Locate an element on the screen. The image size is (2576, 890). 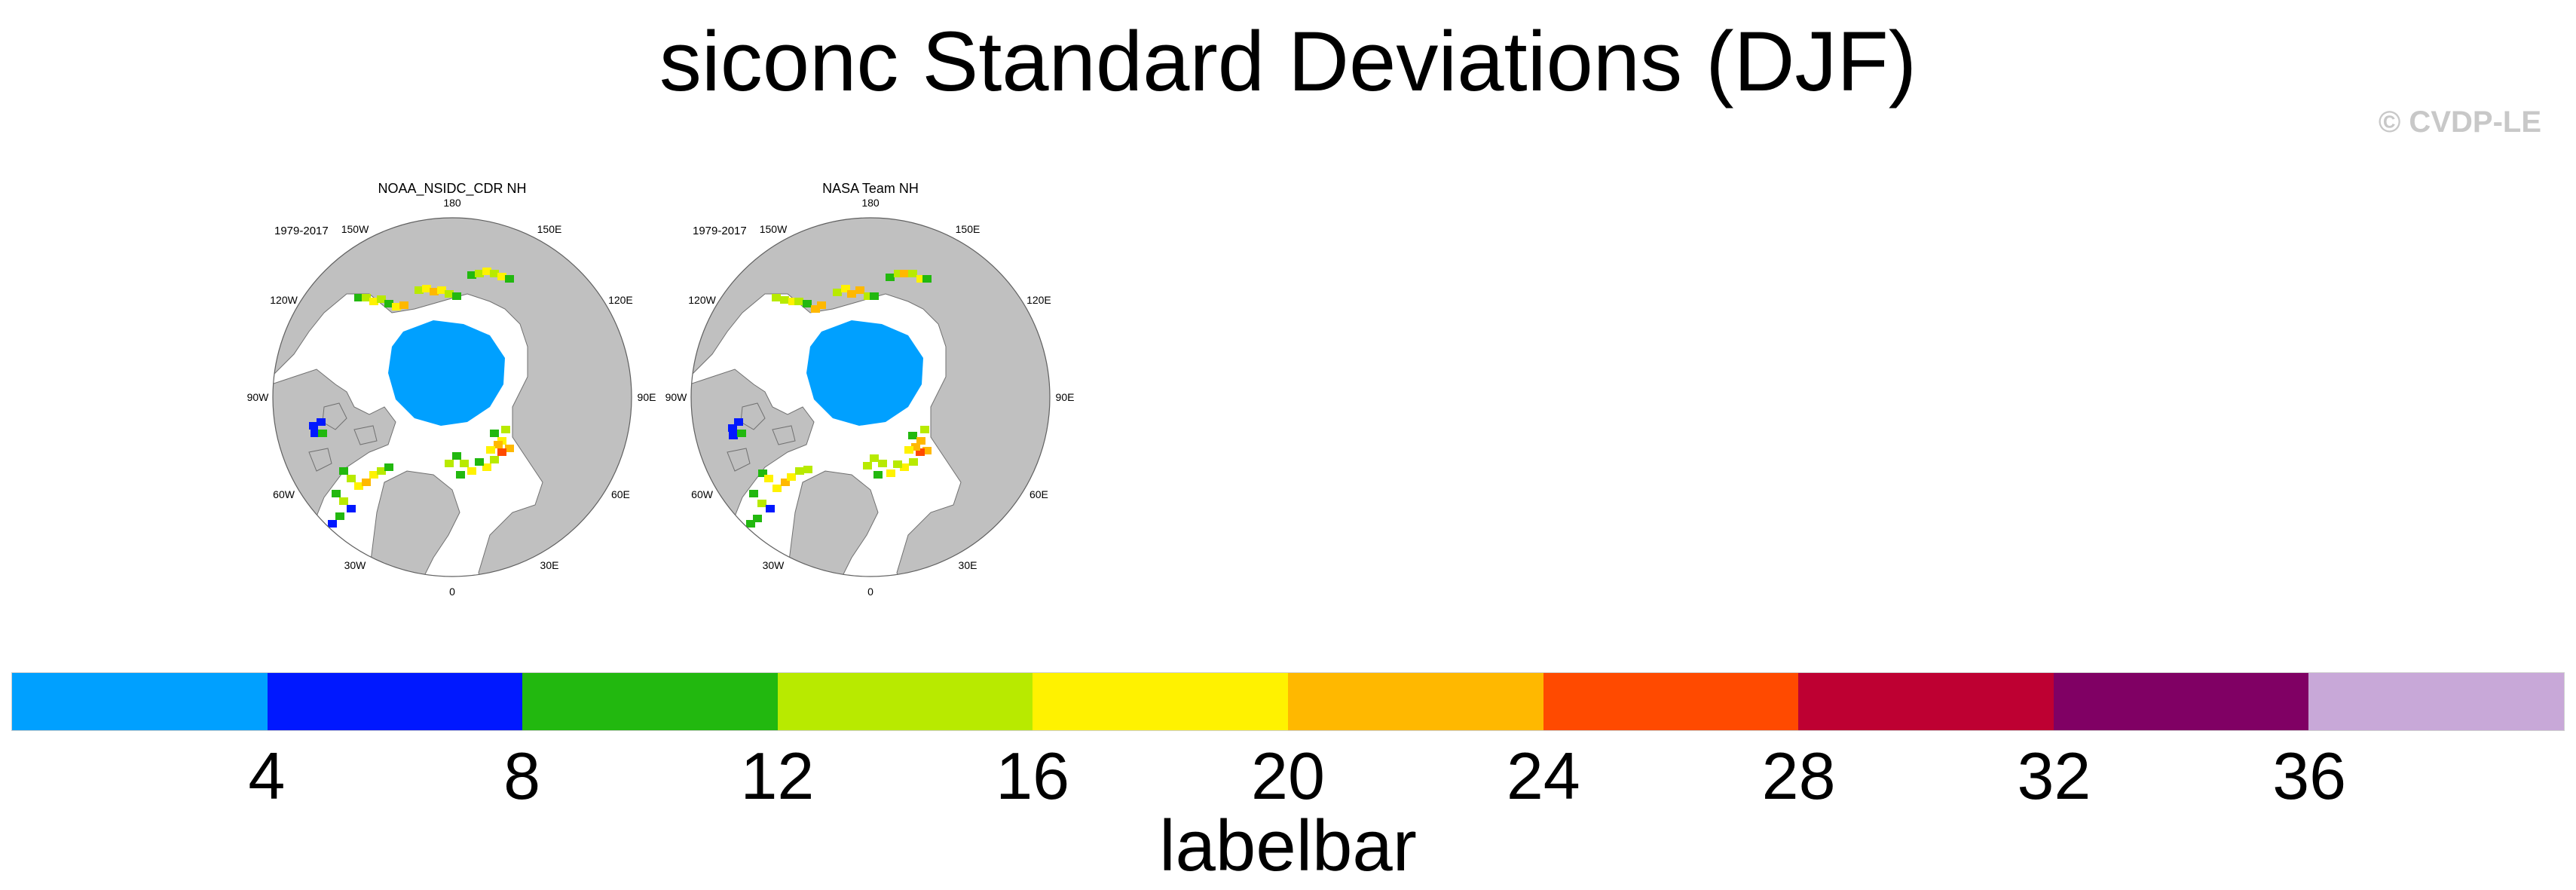
labelbar-tick-label: 28 is located at coordinates (1799, 776).